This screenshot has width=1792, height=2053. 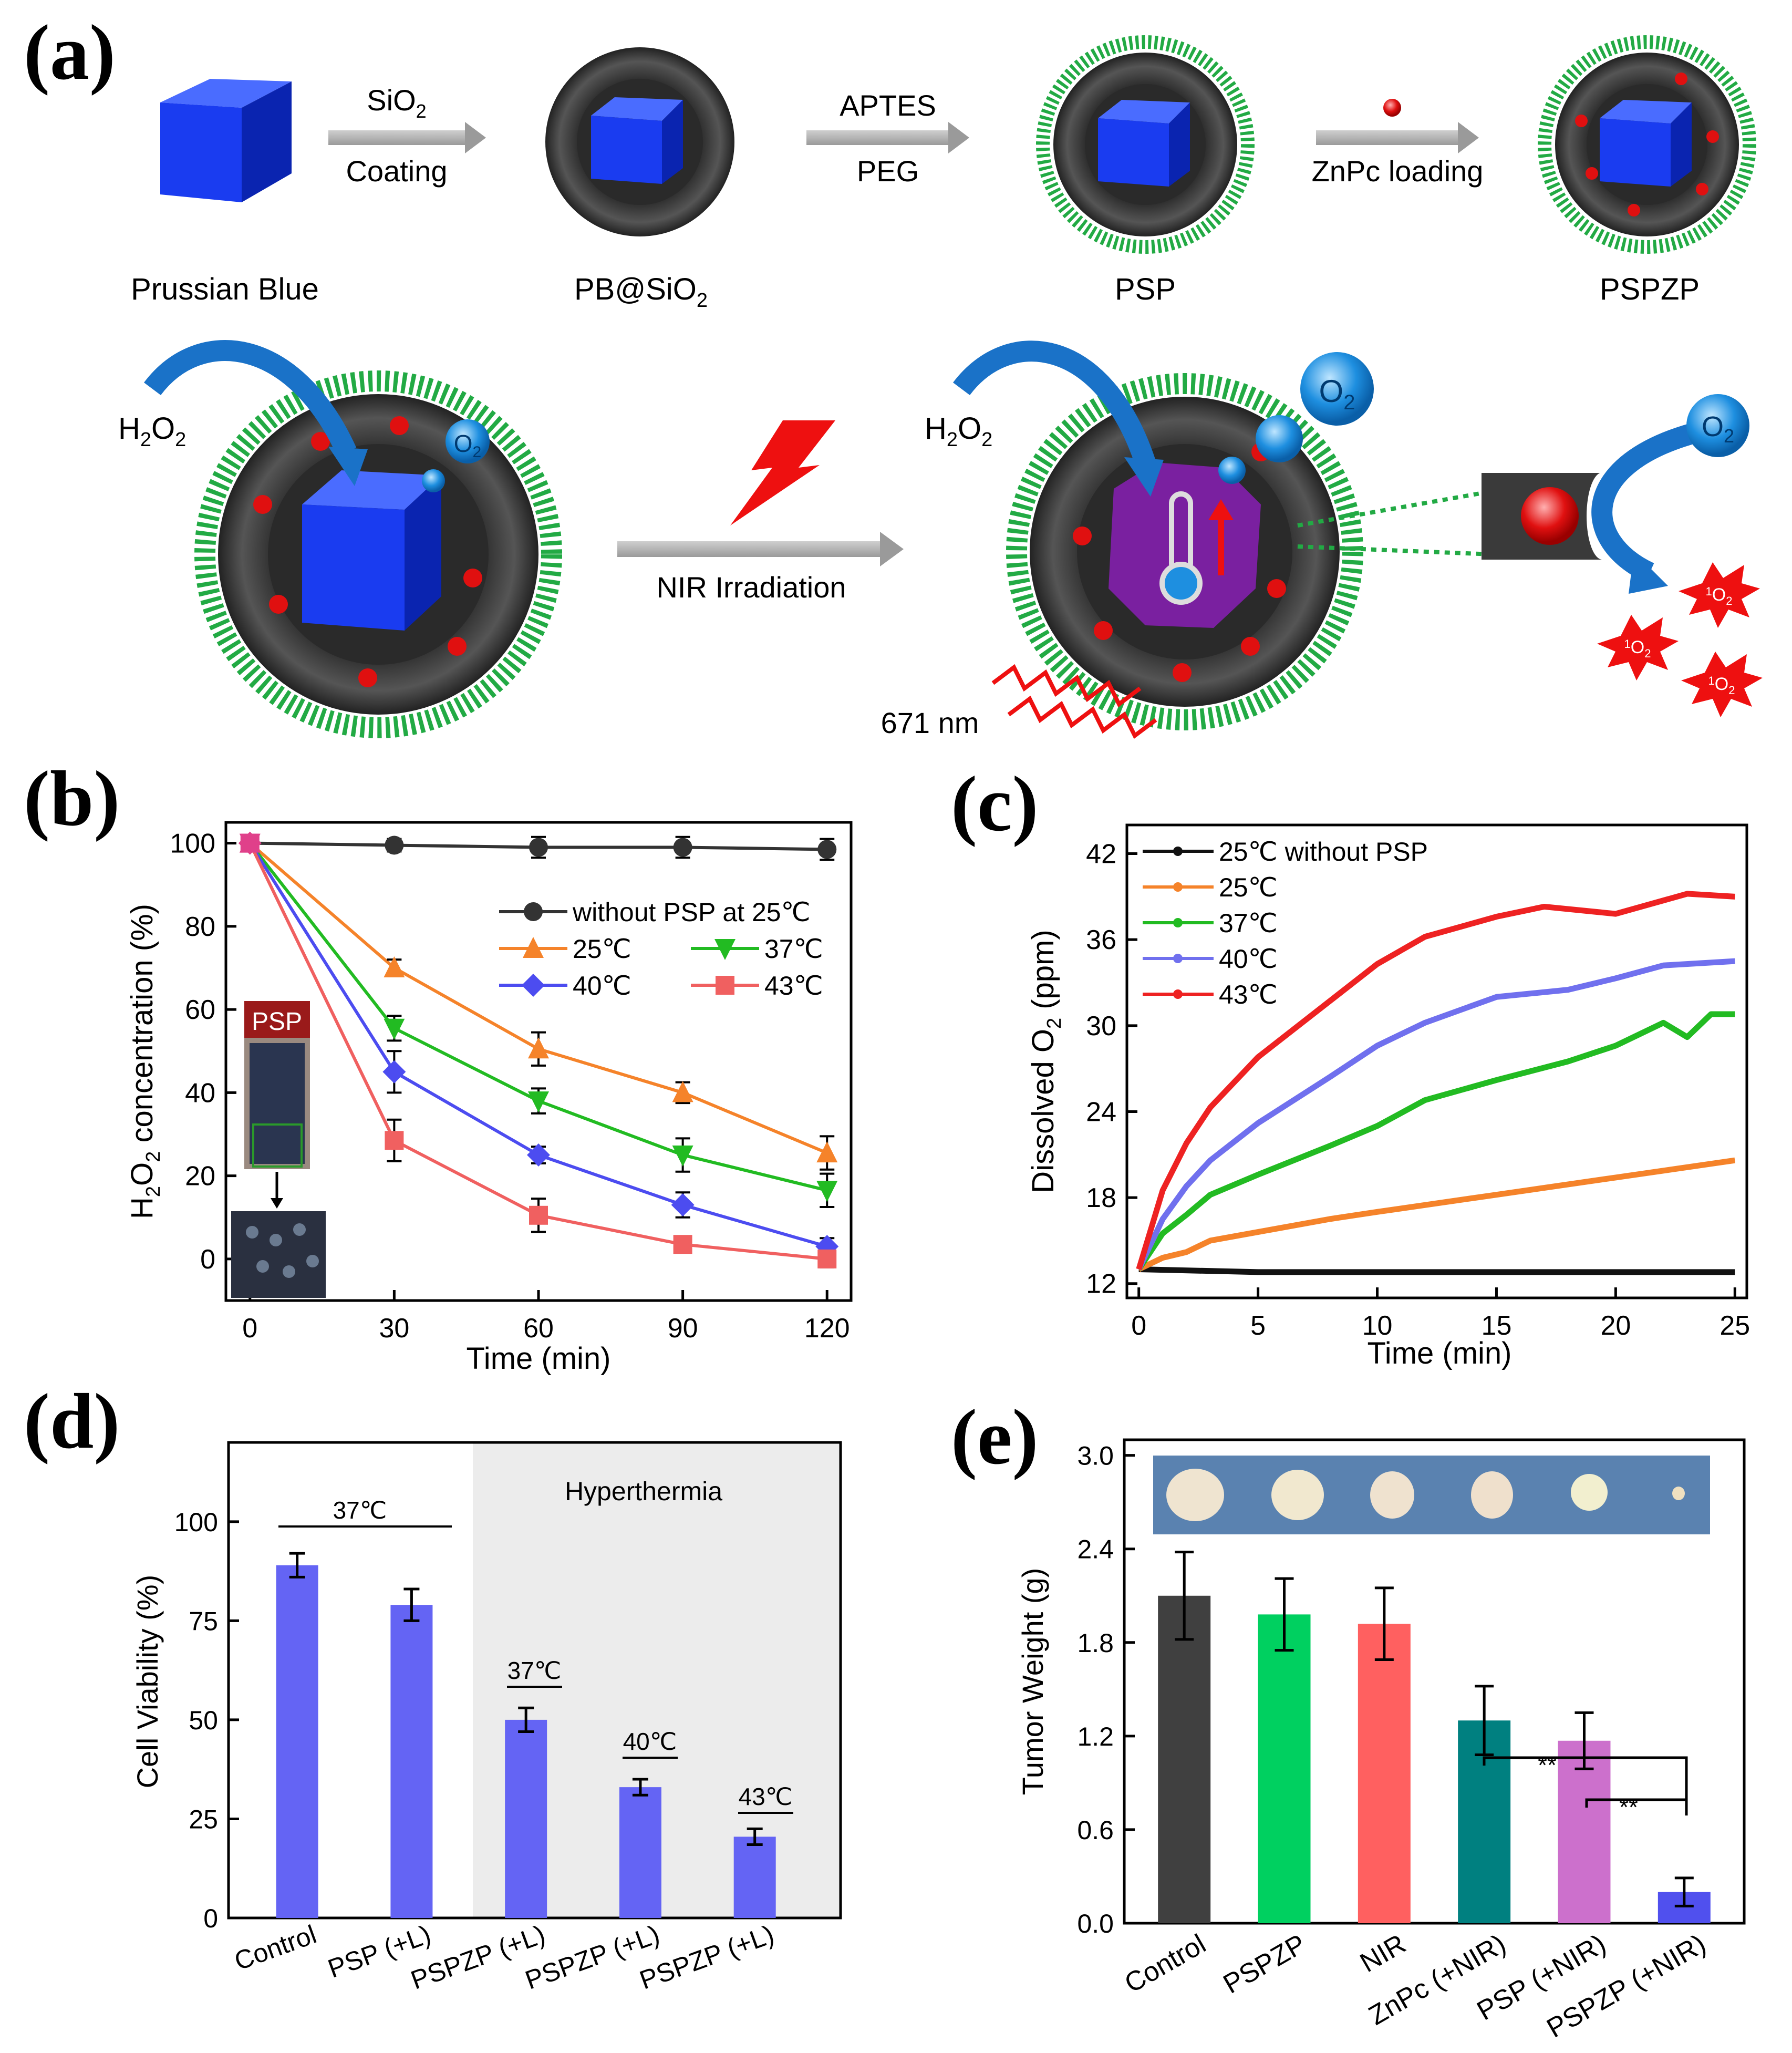 What do you see at coordinates (1615, 1326) in the screenshot?
I see `x-tick-label: 20` at bounding box center [1615, 1326].